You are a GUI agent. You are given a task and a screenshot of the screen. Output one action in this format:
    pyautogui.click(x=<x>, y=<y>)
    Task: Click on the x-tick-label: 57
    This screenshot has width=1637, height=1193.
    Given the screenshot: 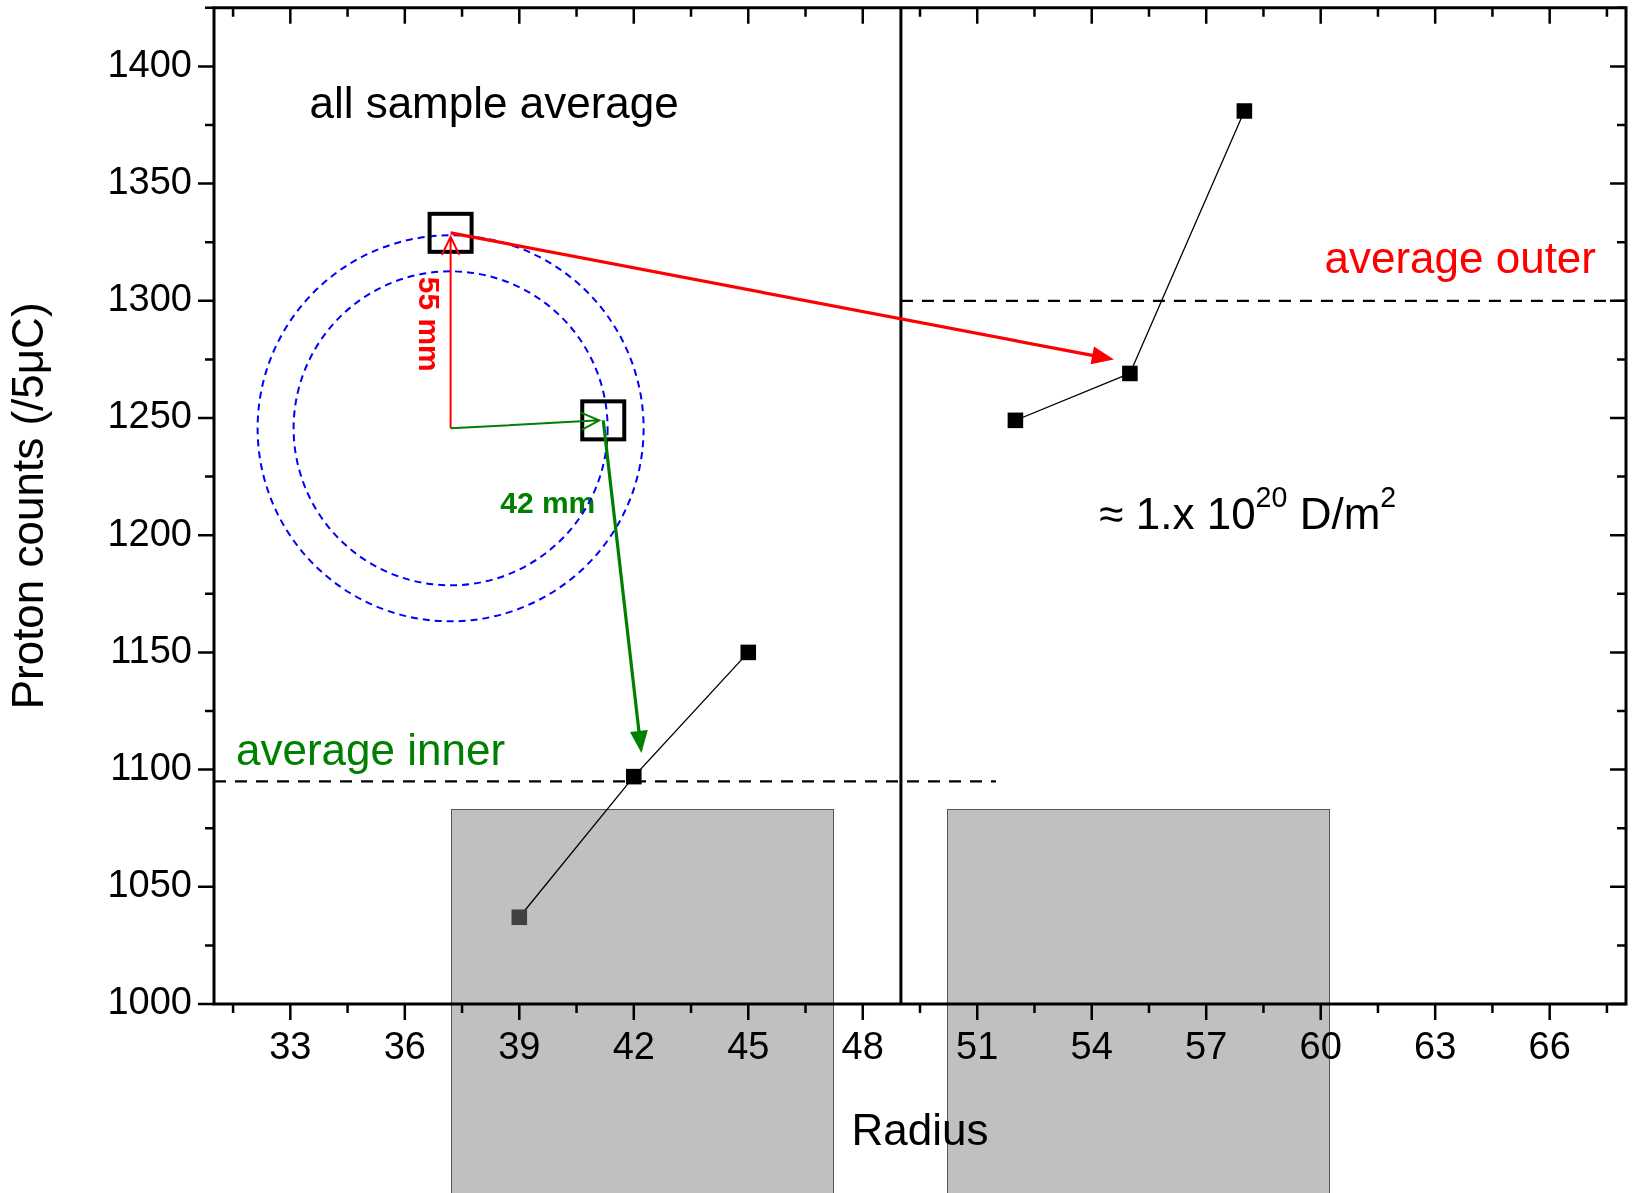 What is the action you would take?
    pyautogui.click(x=1206, y=1046)
    